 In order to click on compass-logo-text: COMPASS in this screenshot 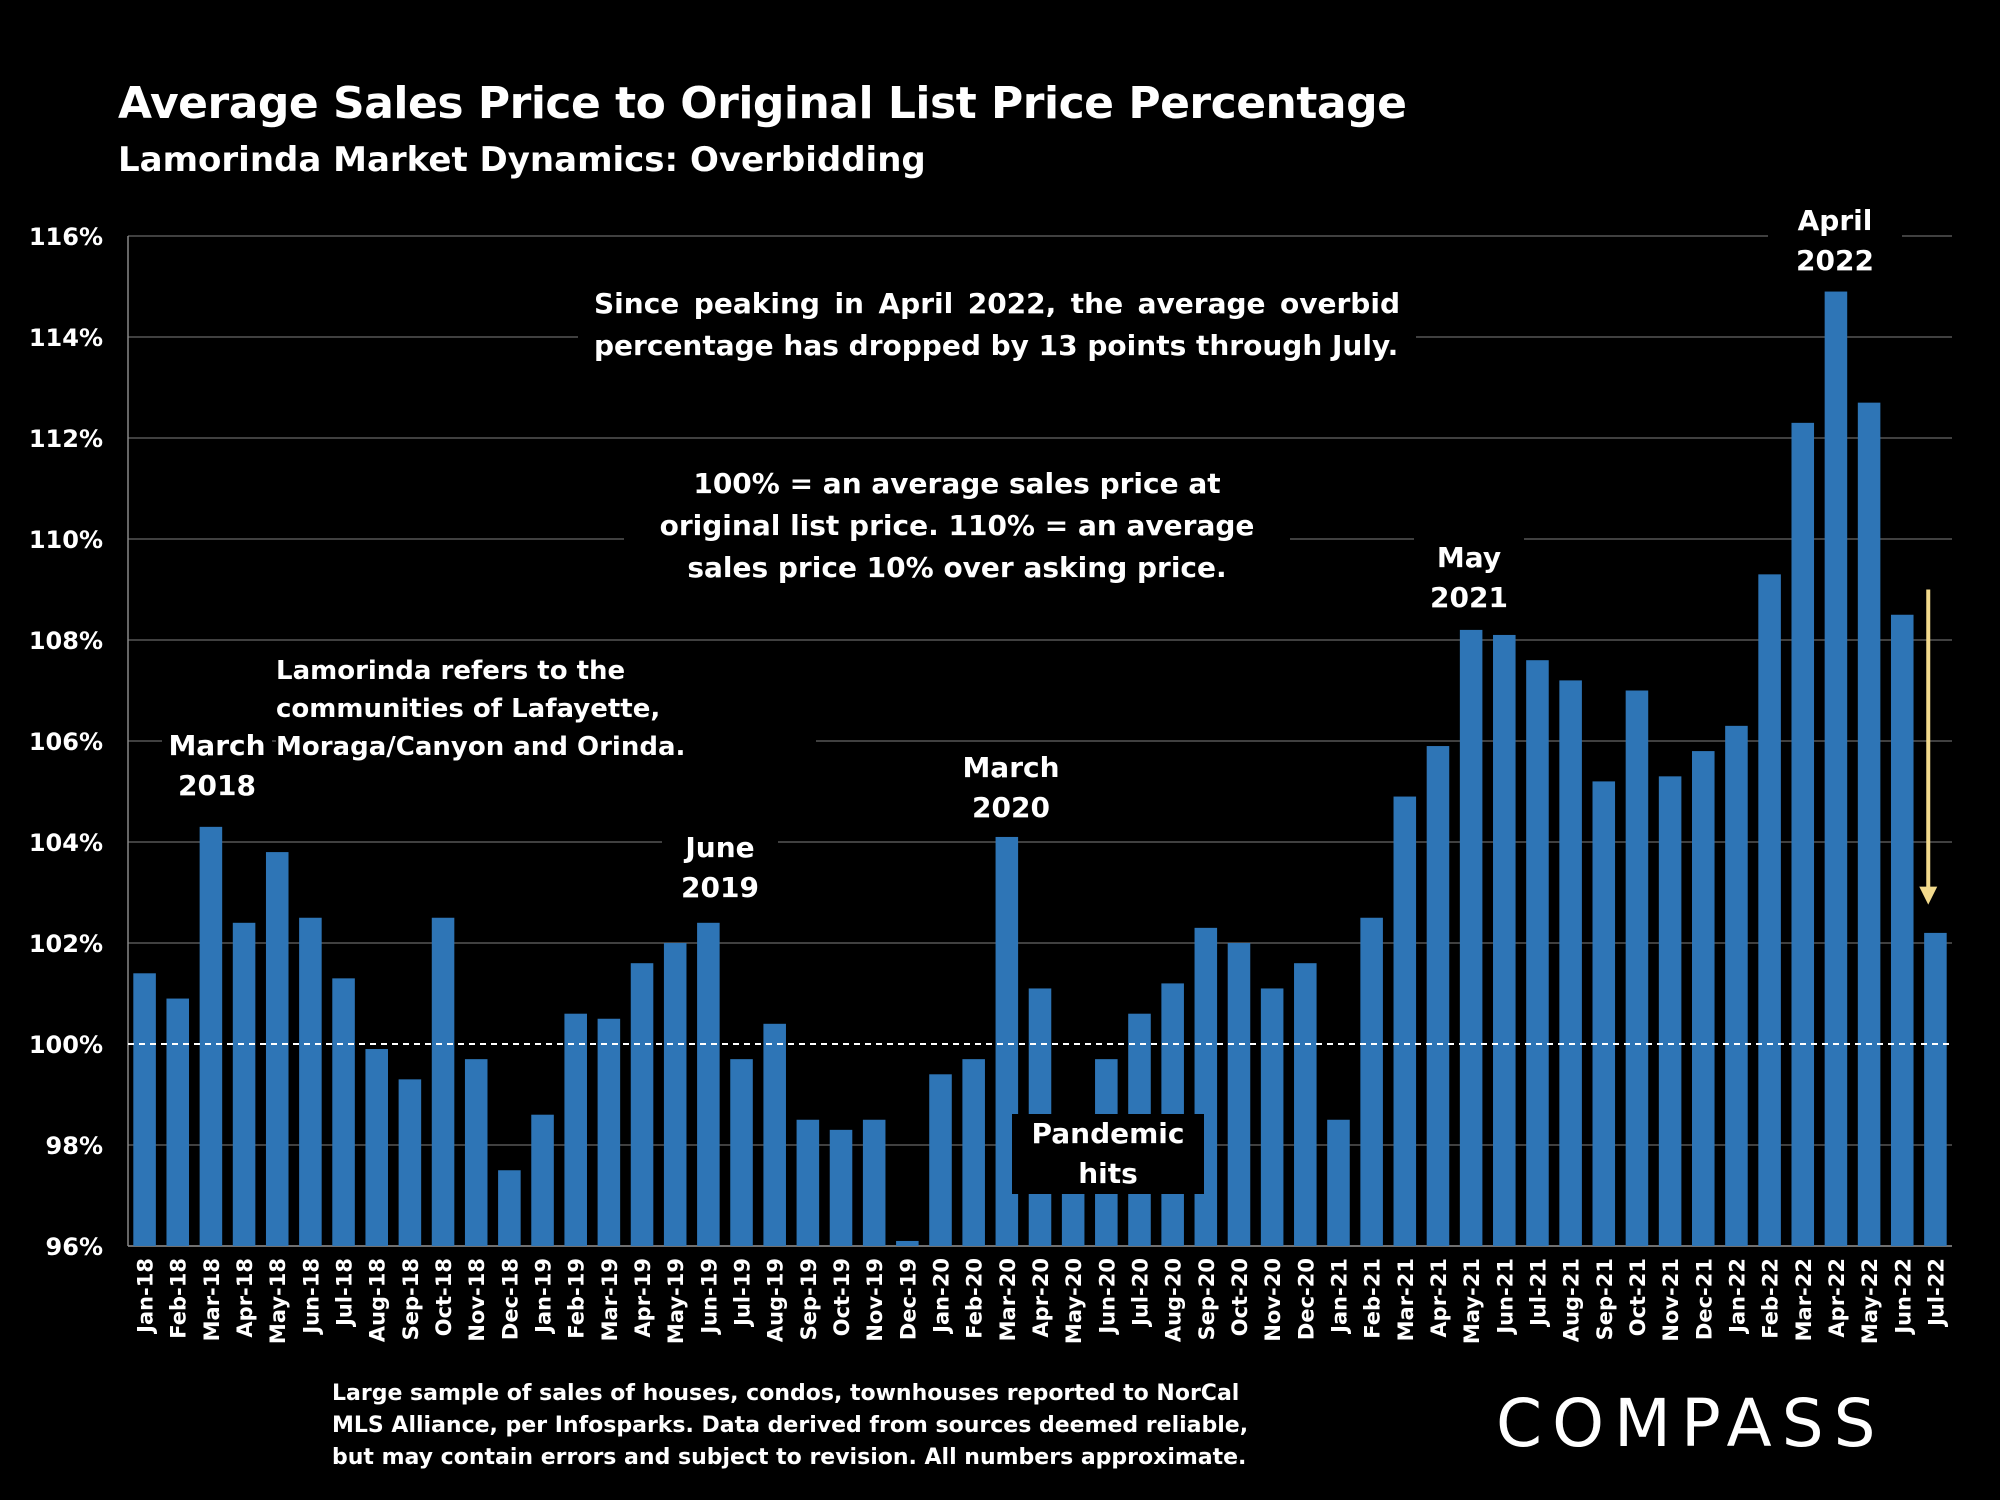, I will do `click(1691, 1423)`.